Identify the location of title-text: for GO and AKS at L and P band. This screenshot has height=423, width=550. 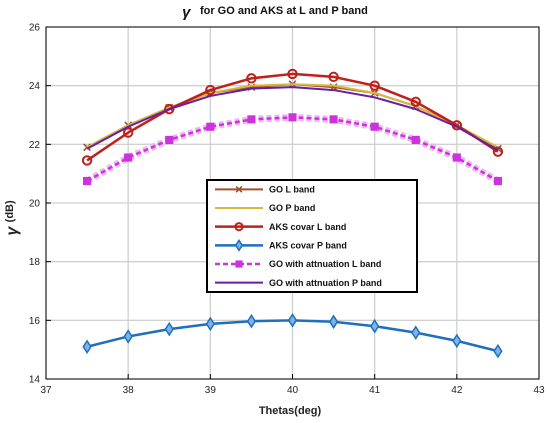
(284, 11).